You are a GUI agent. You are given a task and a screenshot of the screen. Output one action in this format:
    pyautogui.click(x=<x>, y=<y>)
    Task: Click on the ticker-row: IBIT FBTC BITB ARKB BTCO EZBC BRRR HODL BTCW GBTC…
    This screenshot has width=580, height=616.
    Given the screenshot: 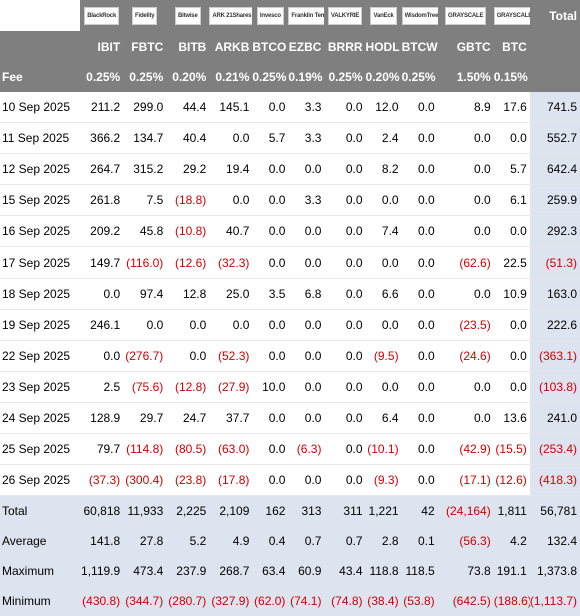 What is the action you would take?
    pyautogui.click(x=290, y=46)
    